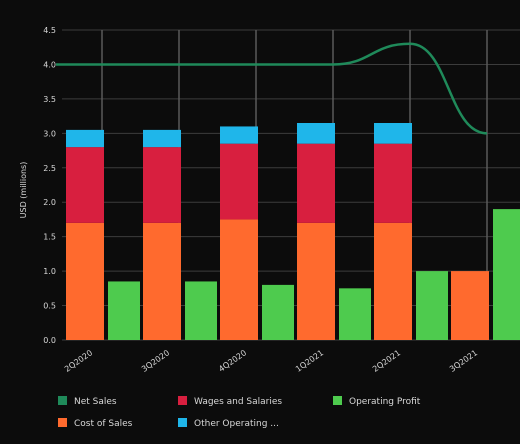 This screenshot has width=520, height=444. What do you see at coordinates (95, 402) in the screenshot?
I see `legend-label: Net Sales` at bounding box center [95, 402].